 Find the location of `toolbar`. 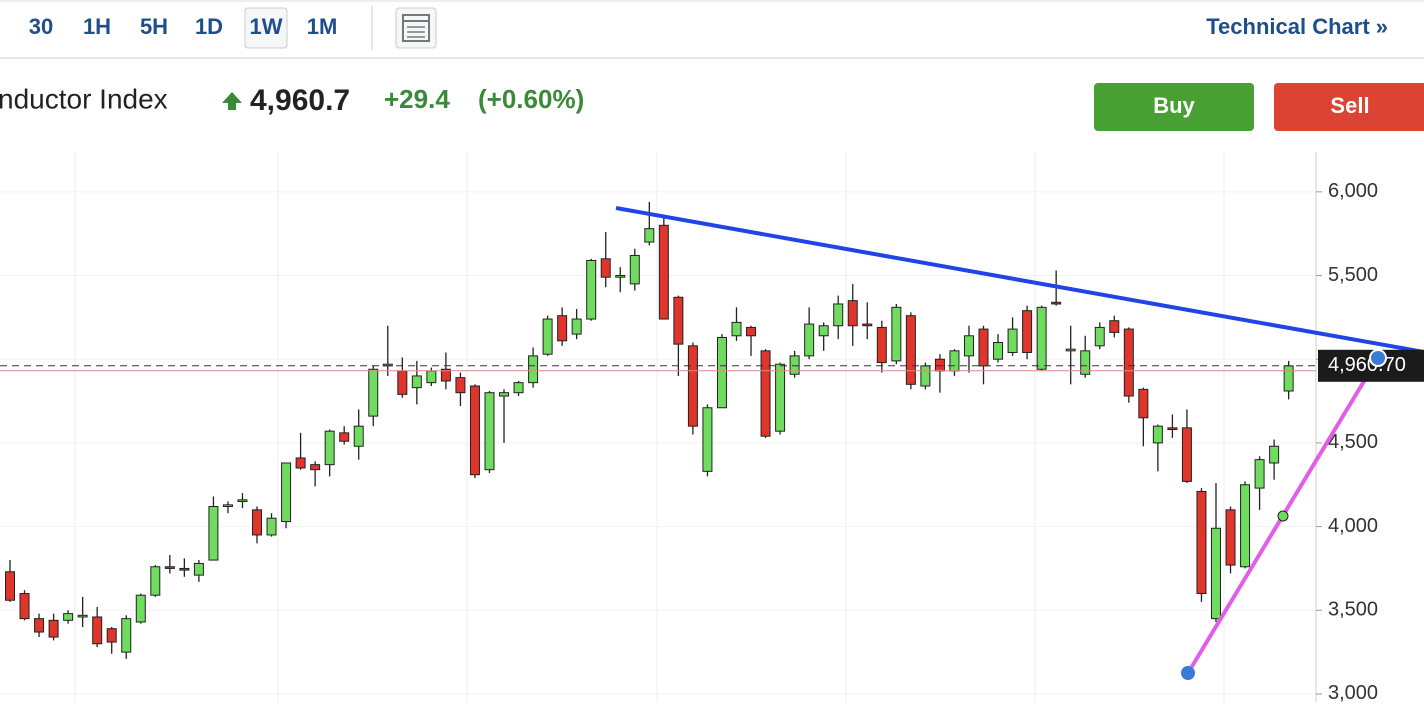

toolbar is located at coordinates (712, 29).